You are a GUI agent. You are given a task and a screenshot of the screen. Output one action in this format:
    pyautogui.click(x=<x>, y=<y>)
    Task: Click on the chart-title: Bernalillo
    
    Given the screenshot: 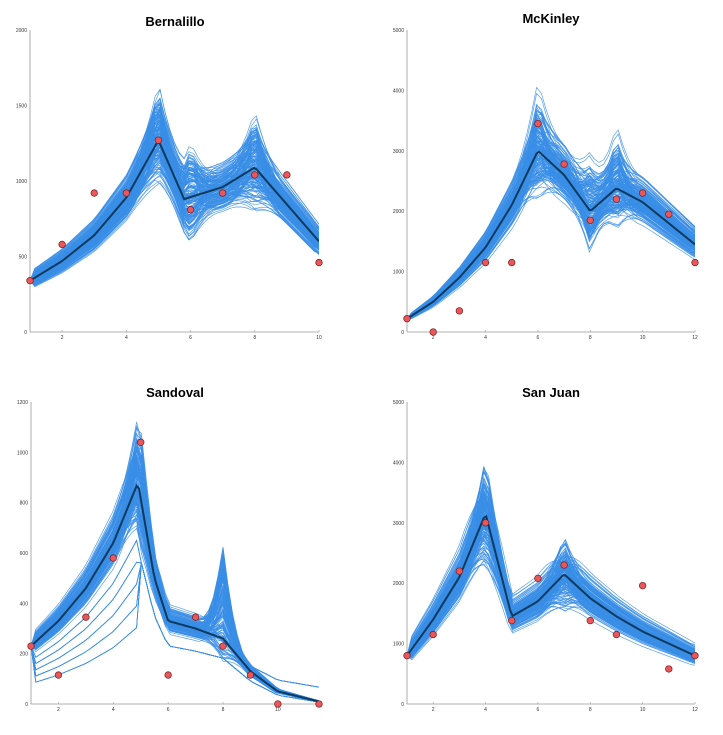 What is the action you would take?
    pyautogui.click(x=175, y=21)
    